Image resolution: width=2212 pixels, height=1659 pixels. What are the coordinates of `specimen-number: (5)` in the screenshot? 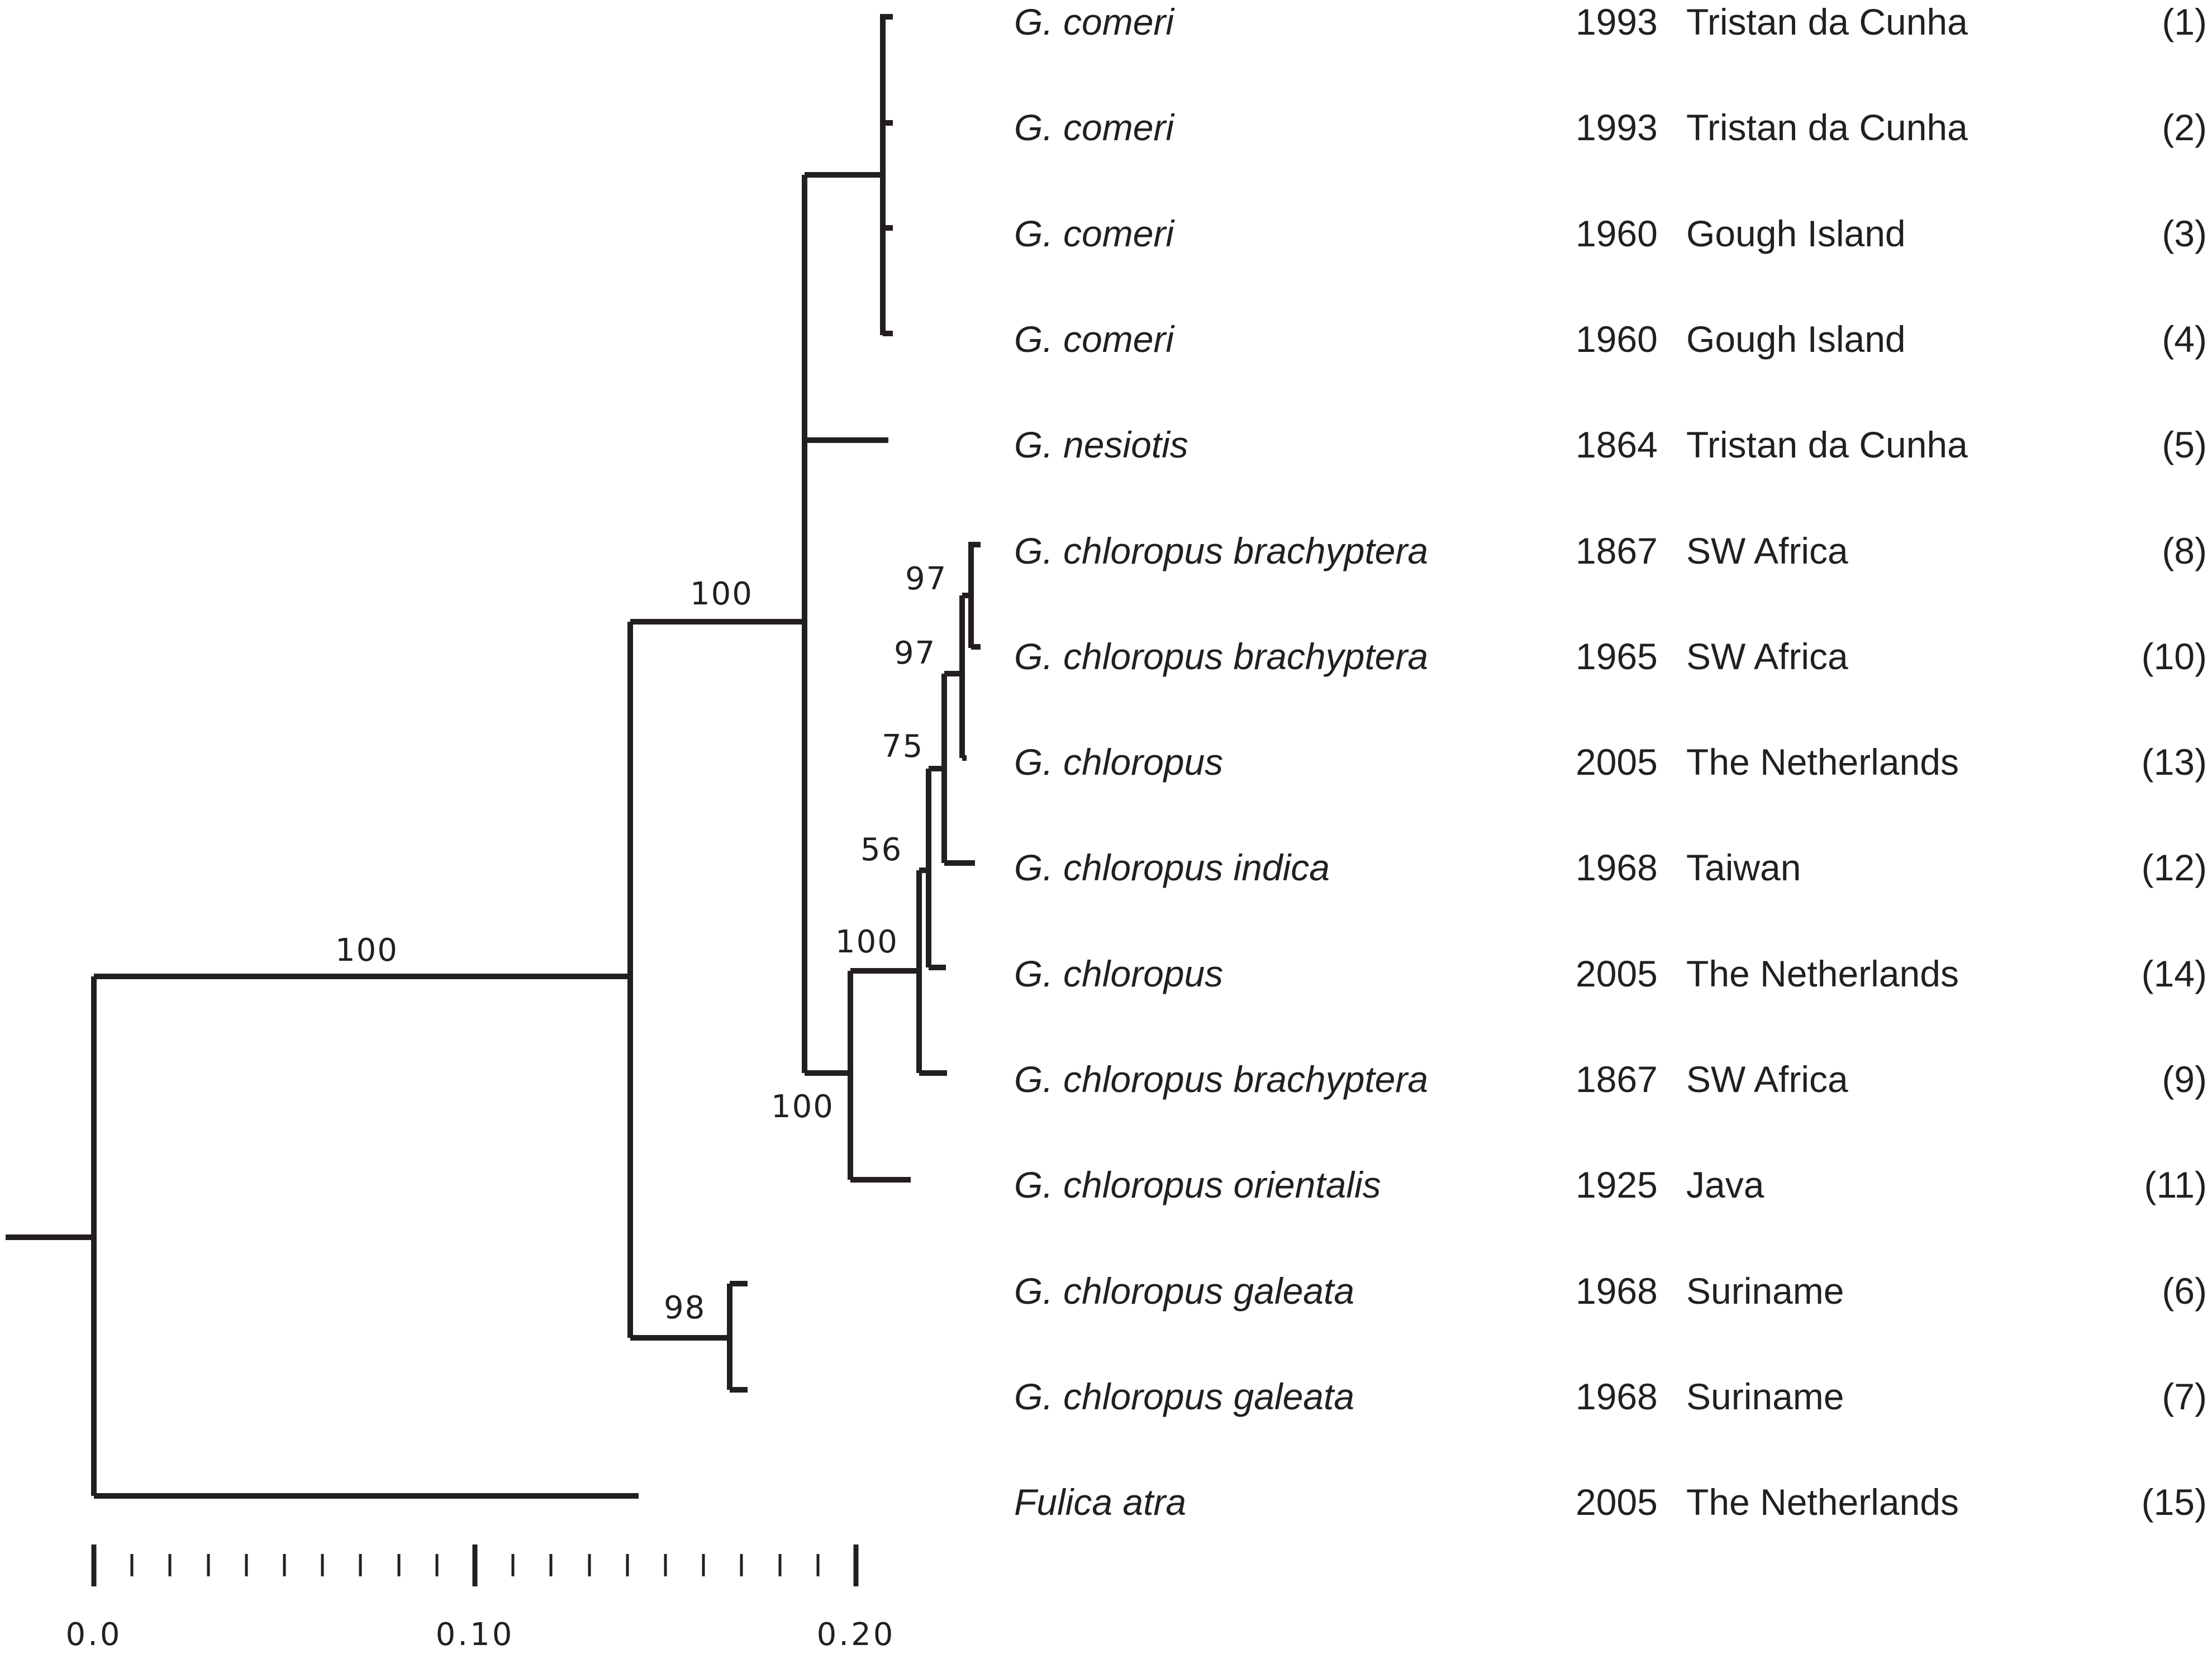 It's located at (2184, 444).